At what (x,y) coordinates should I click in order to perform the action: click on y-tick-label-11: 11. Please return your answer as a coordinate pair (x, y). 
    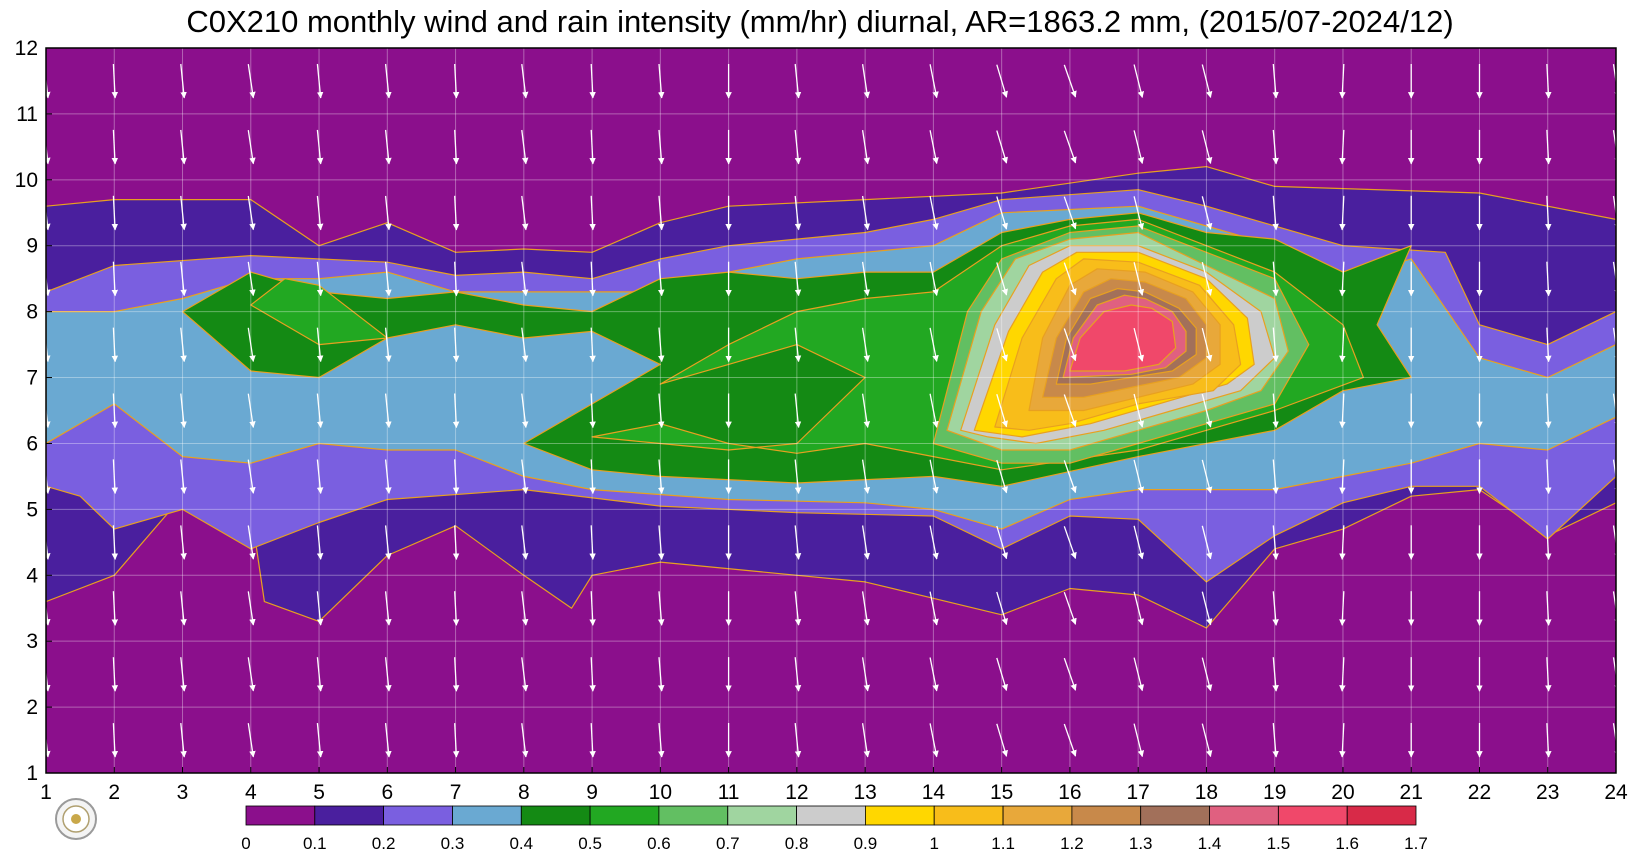
    Looking at the image, I should click on (27, 114).